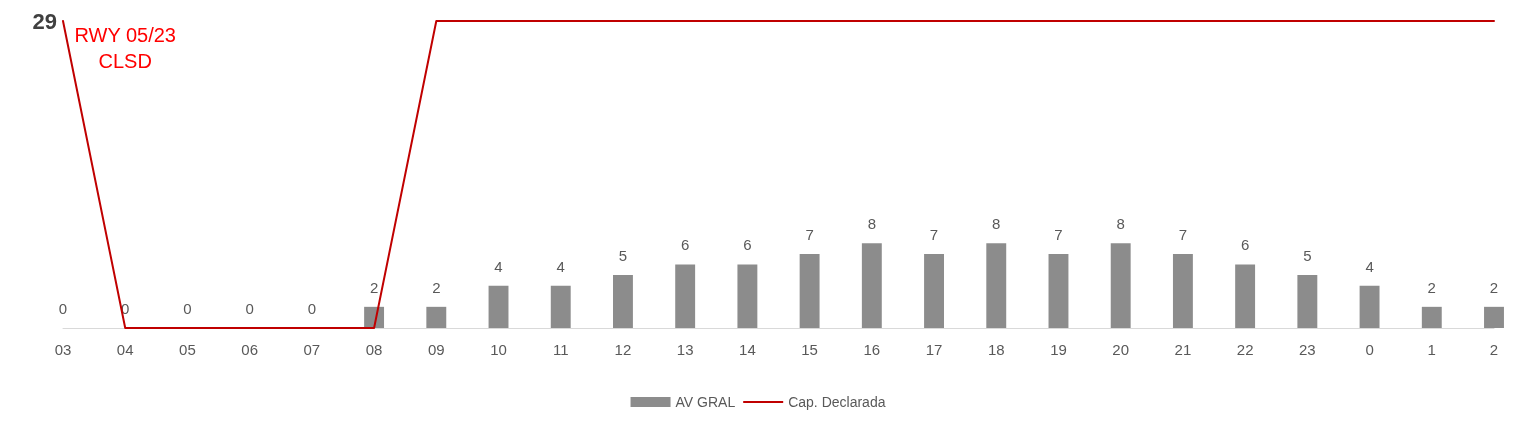 This screenshot has height=426, width=1516. What do you see at coordinates (187, 349) in the screenshot?
I see `x-tick-label: 05` at bounding box center [187, 349].